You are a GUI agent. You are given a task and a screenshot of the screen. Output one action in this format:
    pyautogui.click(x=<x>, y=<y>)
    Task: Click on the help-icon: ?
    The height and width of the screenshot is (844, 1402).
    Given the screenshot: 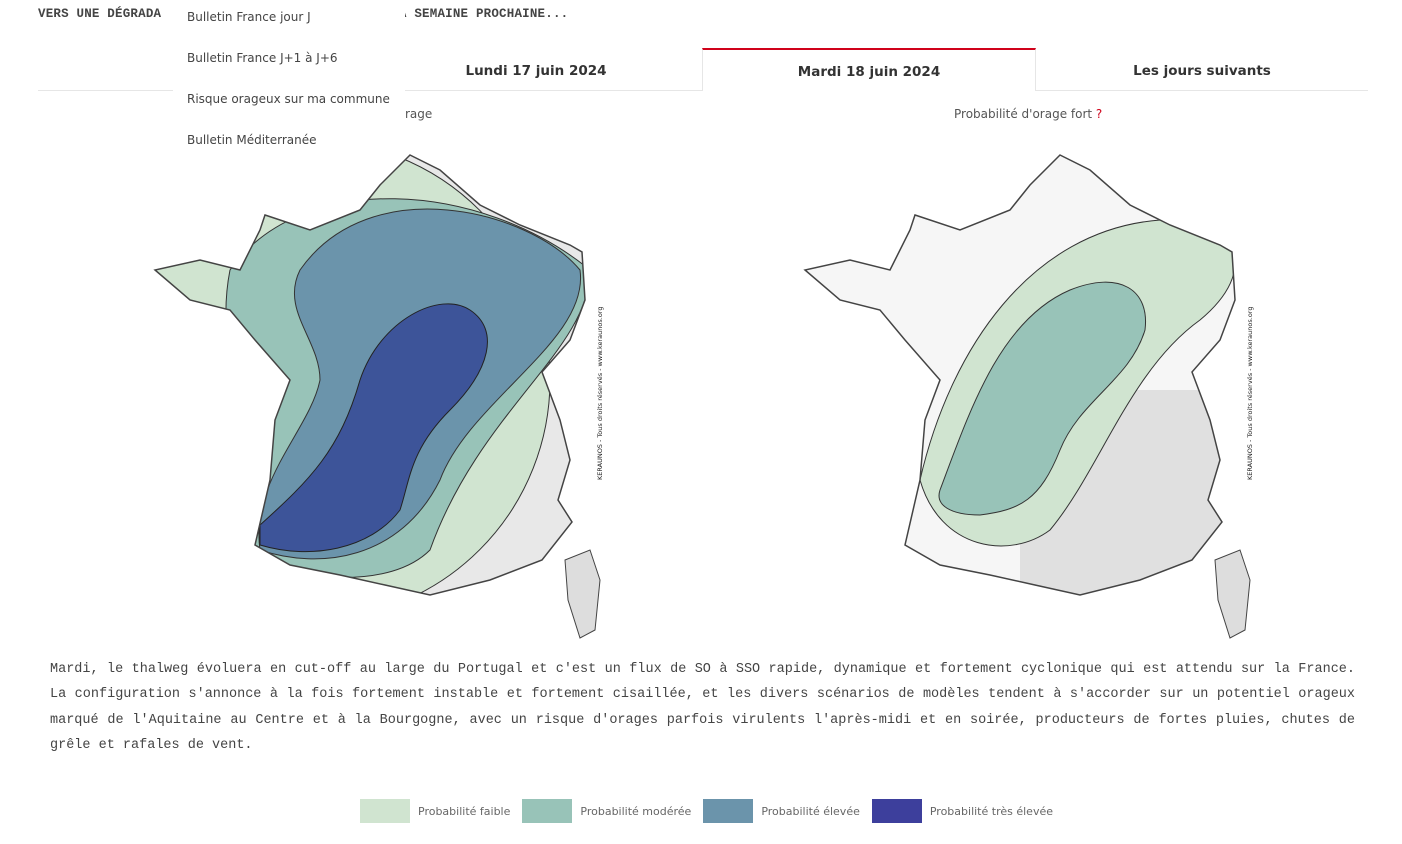 What is the action you would take?
    pyautogui.click(x=1099, y=114)
    